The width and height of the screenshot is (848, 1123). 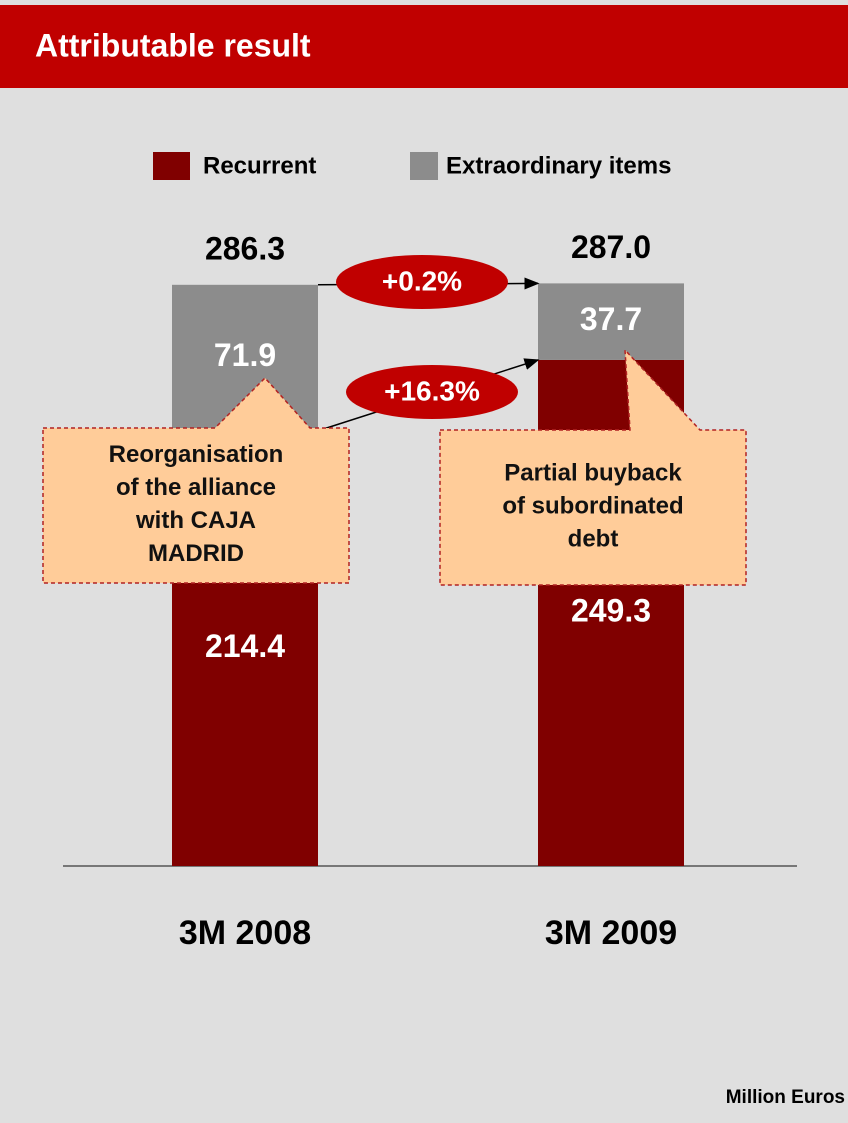 I want to click on bar-segment, so click(x=611, y=321).